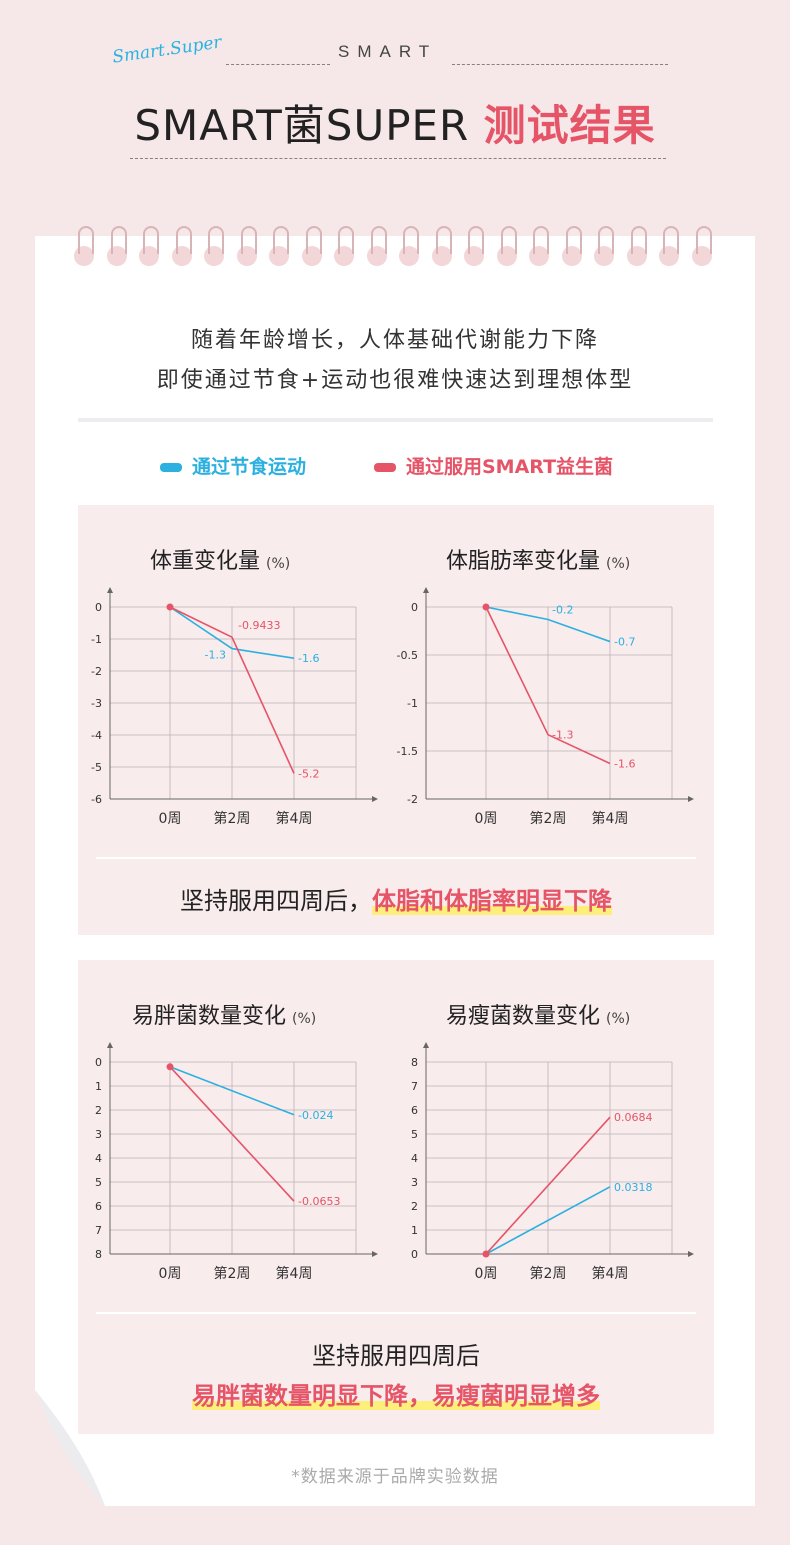  Describe the element at coordinates (315, 1115) in the screenshot. I see `data-label-blue: -0.024` at that location.